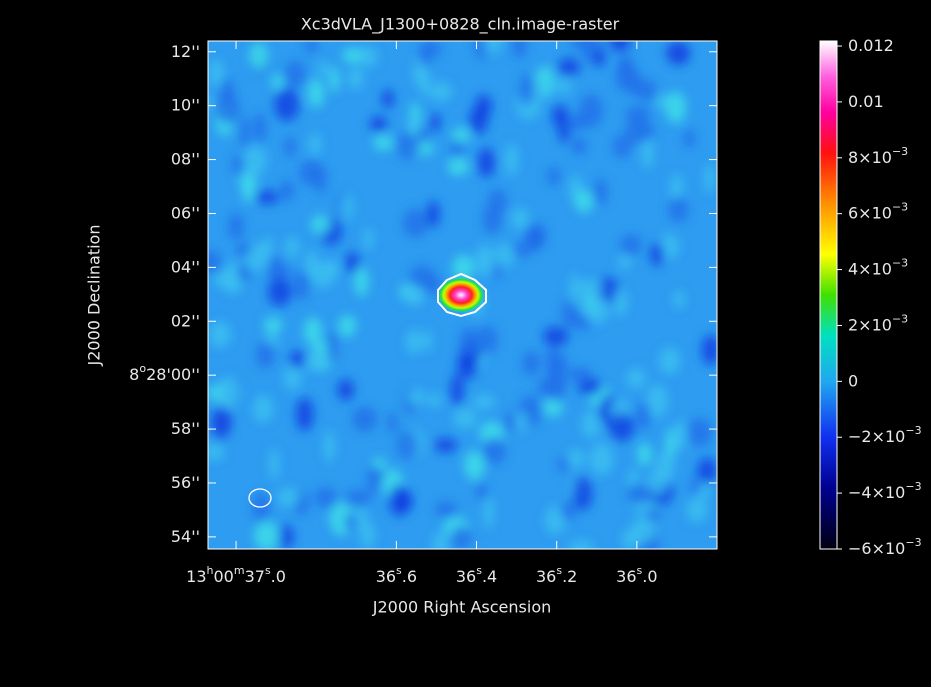 The image size is (931, 687). I want to click on y-tick-label-part: 54'', so click(185, 535).